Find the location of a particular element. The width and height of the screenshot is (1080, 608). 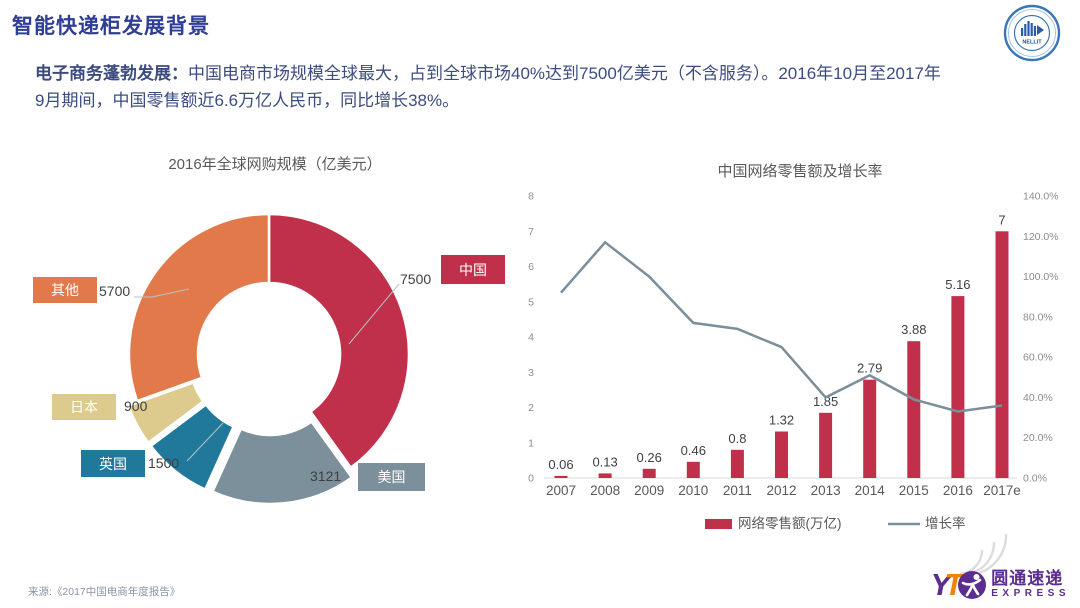

donut-label-uk: 英国 is located at coordinates (113, 463).